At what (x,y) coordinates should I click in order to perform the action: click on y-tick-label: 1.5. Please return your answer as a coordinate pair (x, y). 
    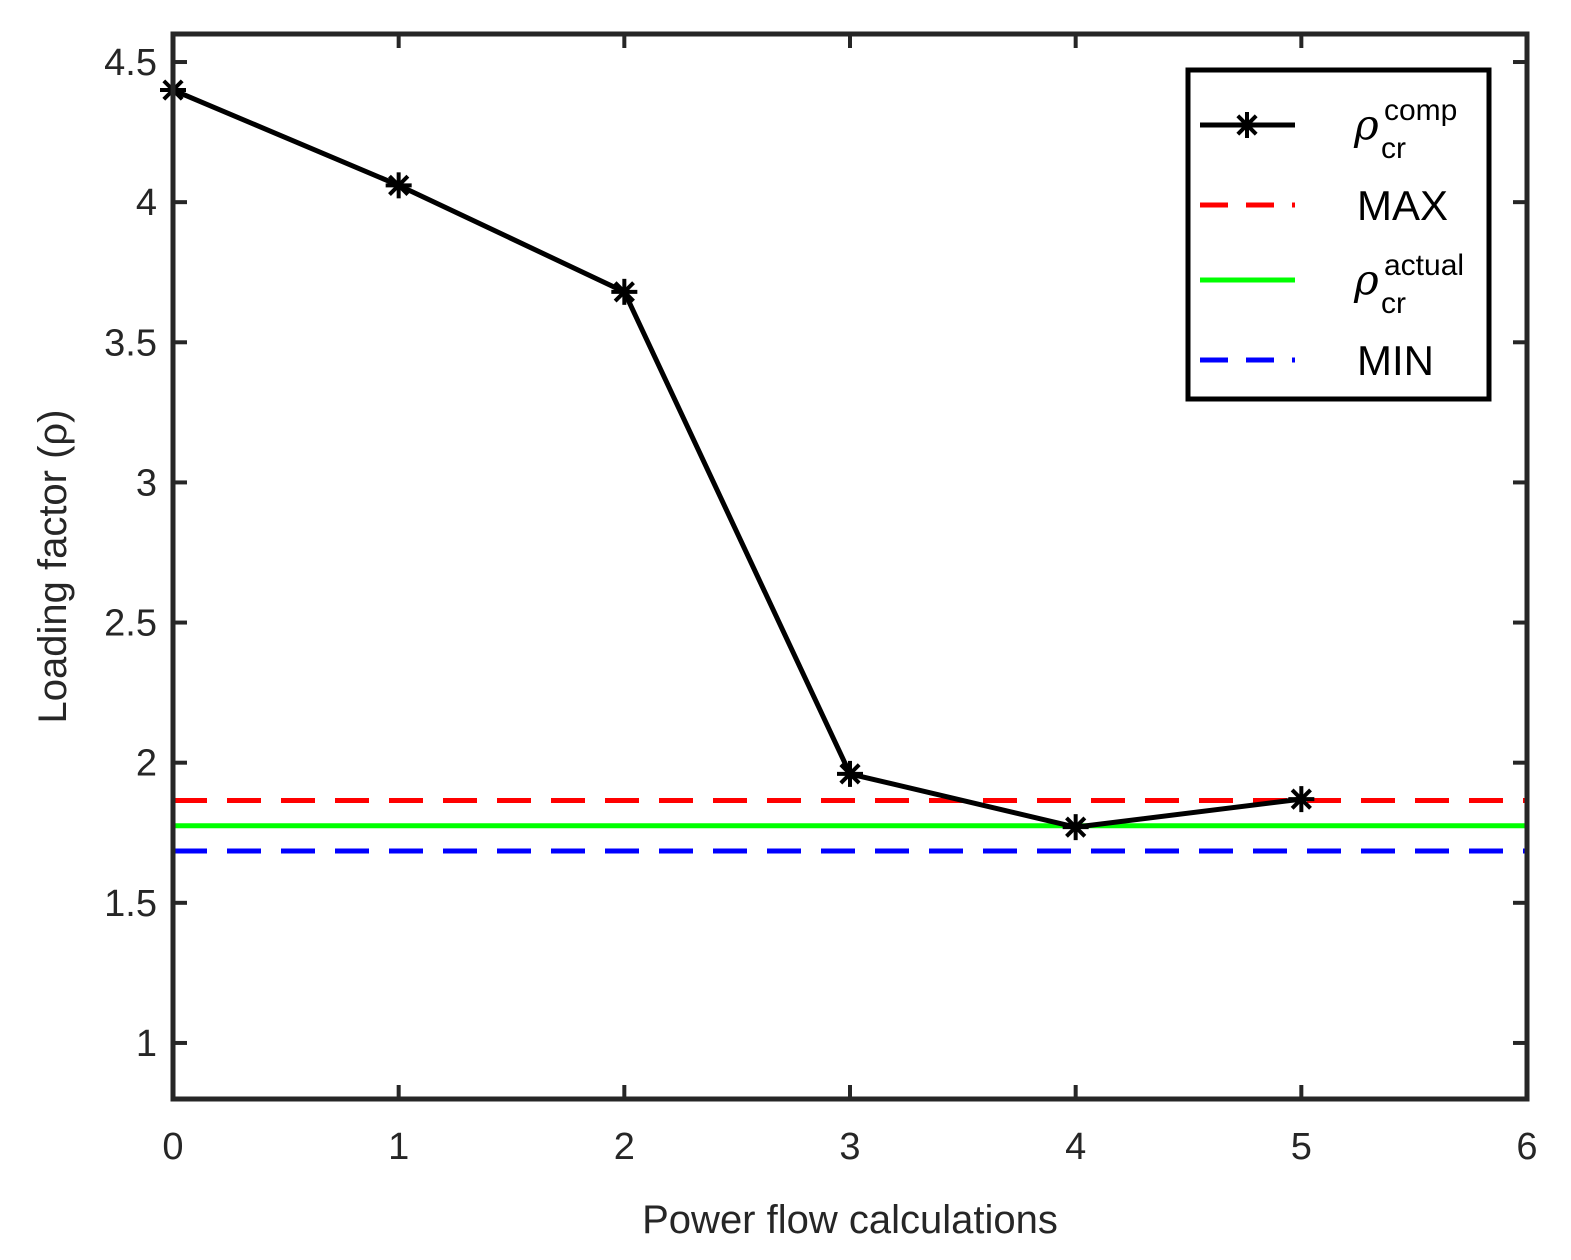
    Looking at the image, I should click on (130, 904).